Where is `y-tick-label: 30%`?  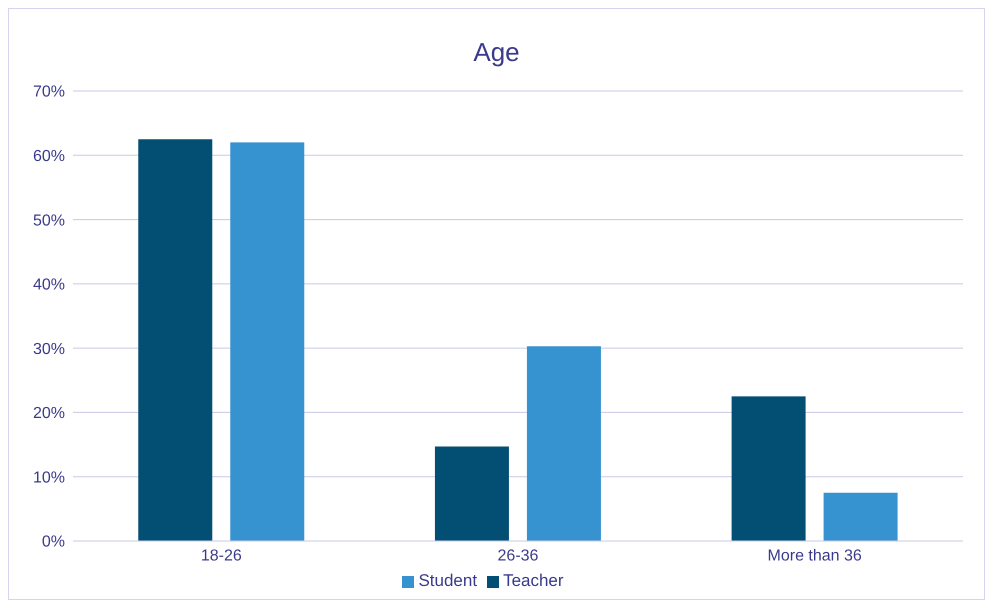 y-tick-label: 30% is located at coordinates (48, 349).